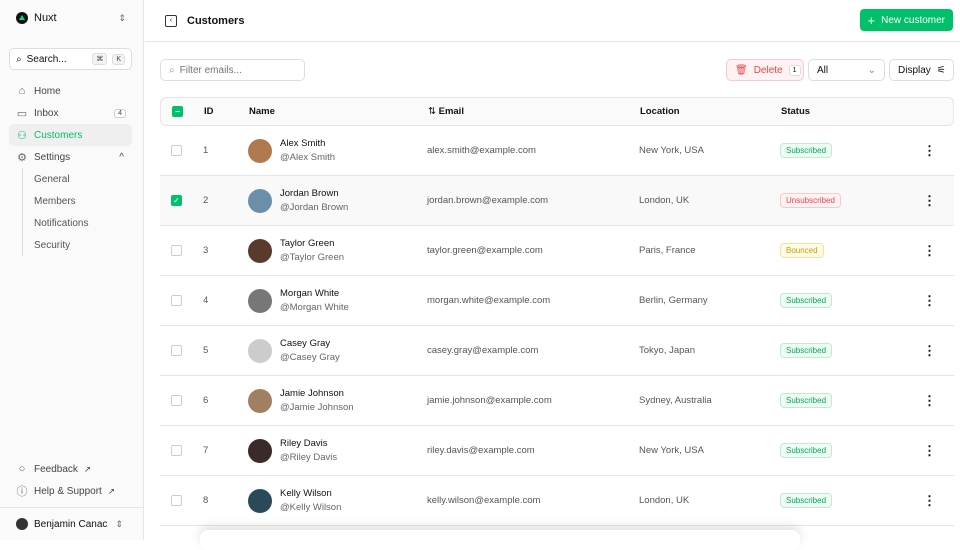 The height and width of the screenshot is (550, 960). I want to click on sidebar-item-settings: ⚙ Settings ^, so click(70, 157).